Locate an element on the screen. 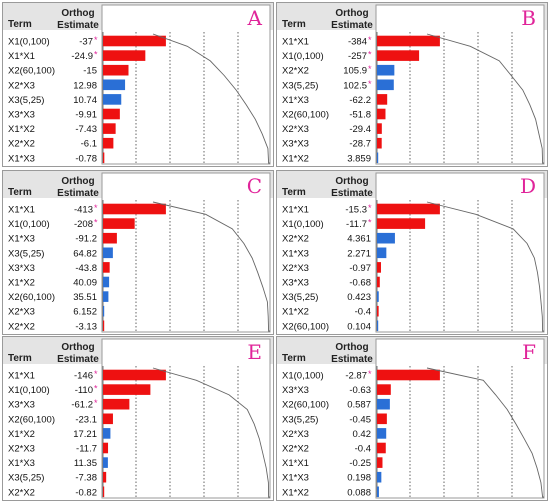  estimate-value: -413 is located at coordinates (83, 210).